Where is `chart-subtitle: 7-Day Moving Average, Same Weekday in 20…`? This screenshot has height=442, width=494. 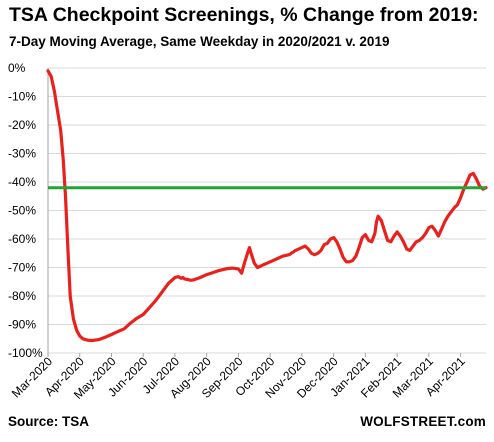 chart-subtitle: 7-Day Moving Average, Same Weekday in 20… is located at coordinates (199, 41).